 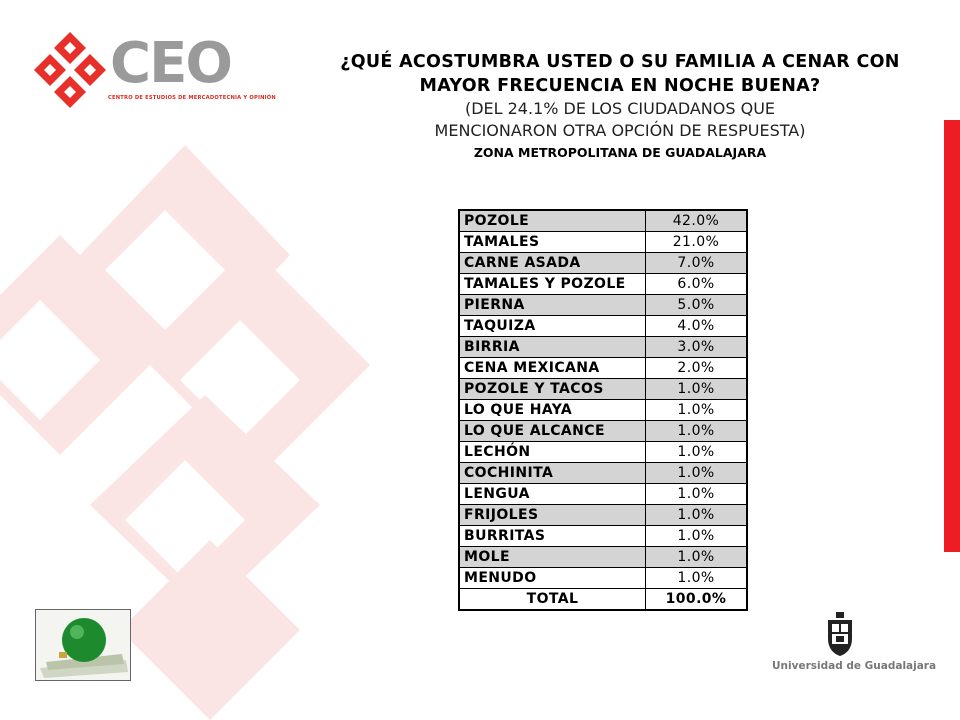 I want to click on table-row: MOLE 1.0%, so click(x=603, y=557).